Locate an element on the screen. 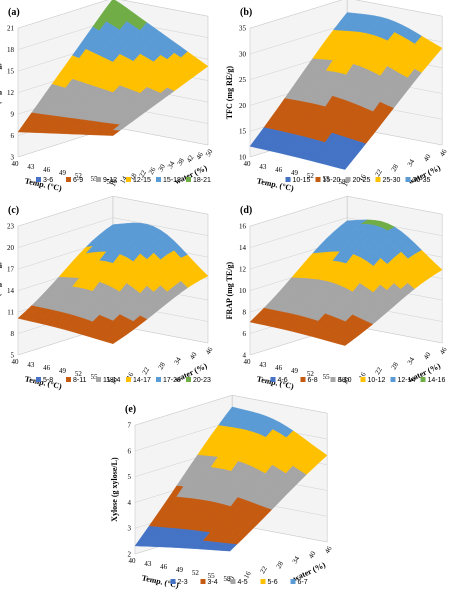 The width and height of the screenshot is (474, 603). z-tick-label: 18 is located at coordinates (11, 50).